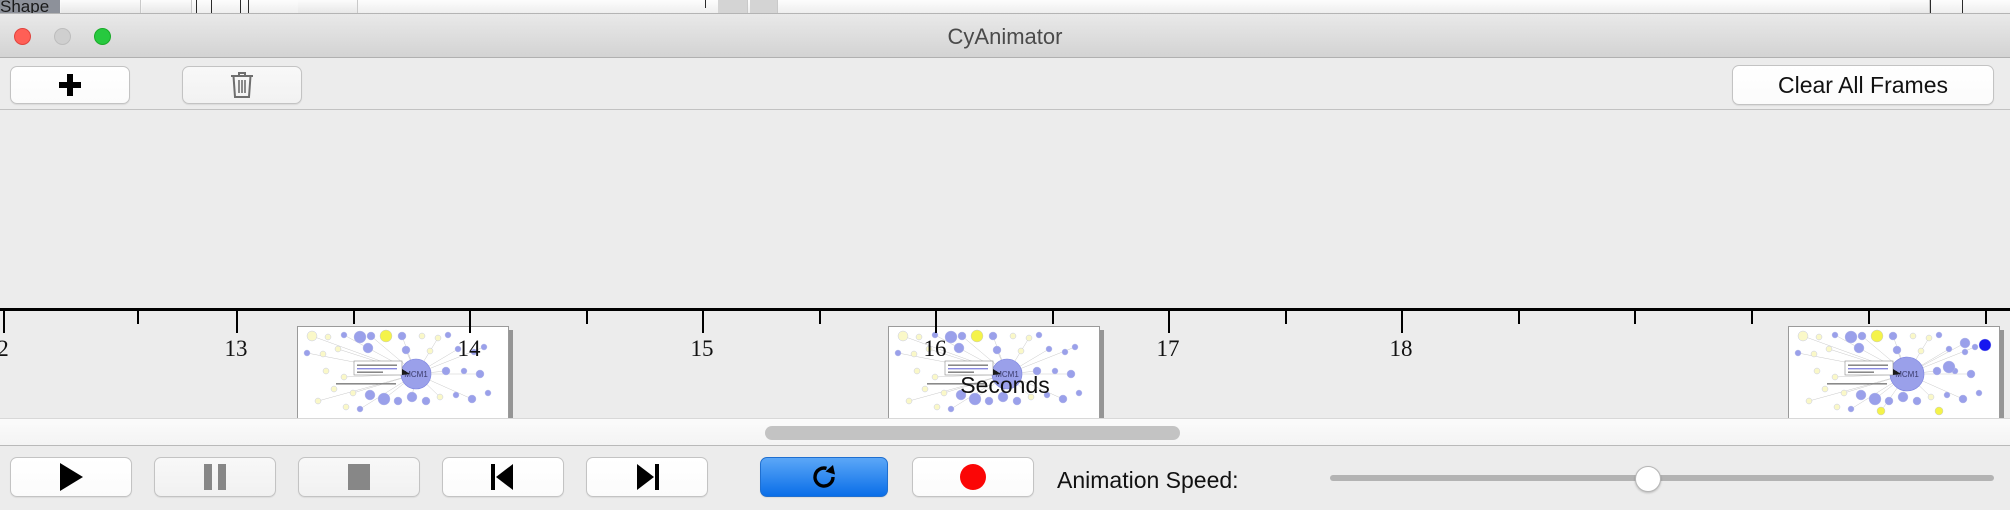 Image resolution: width=2010 pixels, height=510 pixels. I want to click on tick-label: 16, so click(935, 348).